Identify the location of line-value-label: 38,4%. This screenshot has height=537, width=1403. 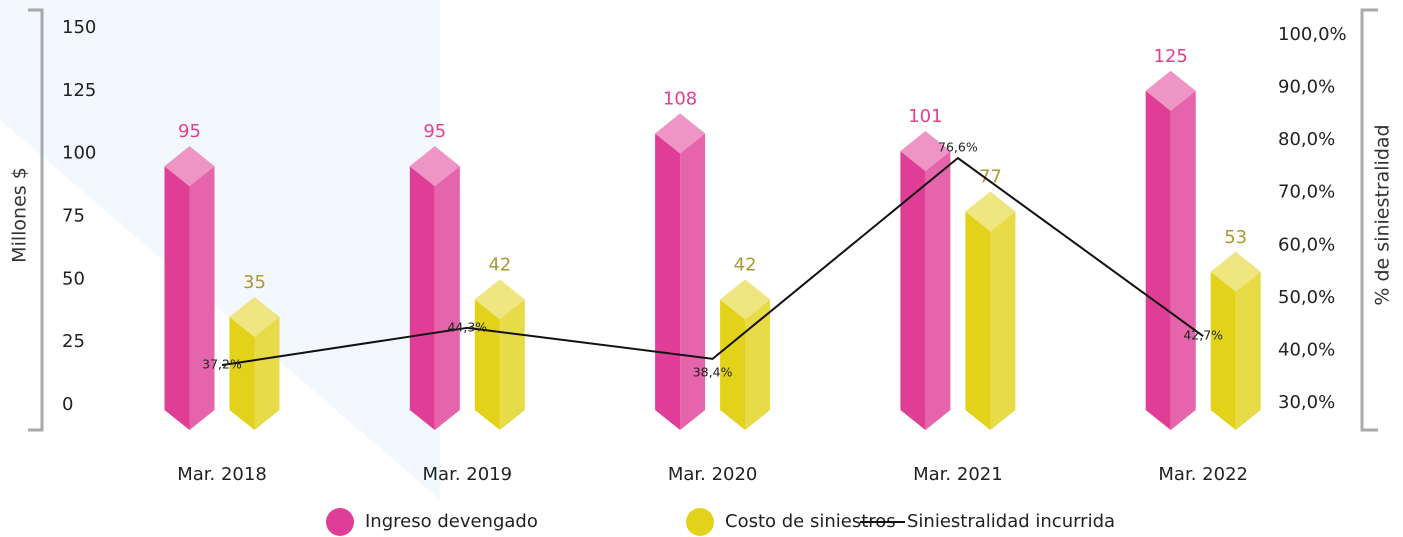
(713, 371).